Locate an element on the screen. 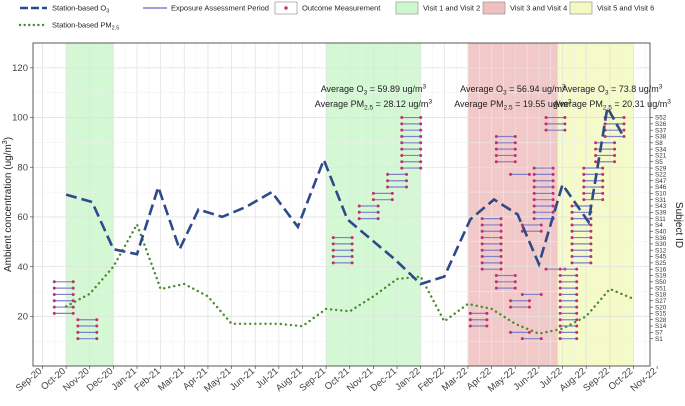 The image size is (685, 406). x-tick-label: Jun-22 is located at coordinates (525, 379).